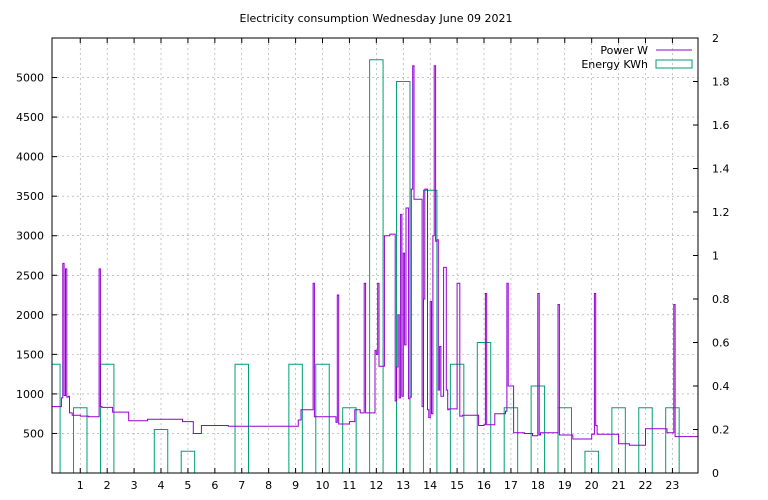  Describe the element at coordinates (592, 485) in the screenshot. I see `x-tick-label: 20` at that location.